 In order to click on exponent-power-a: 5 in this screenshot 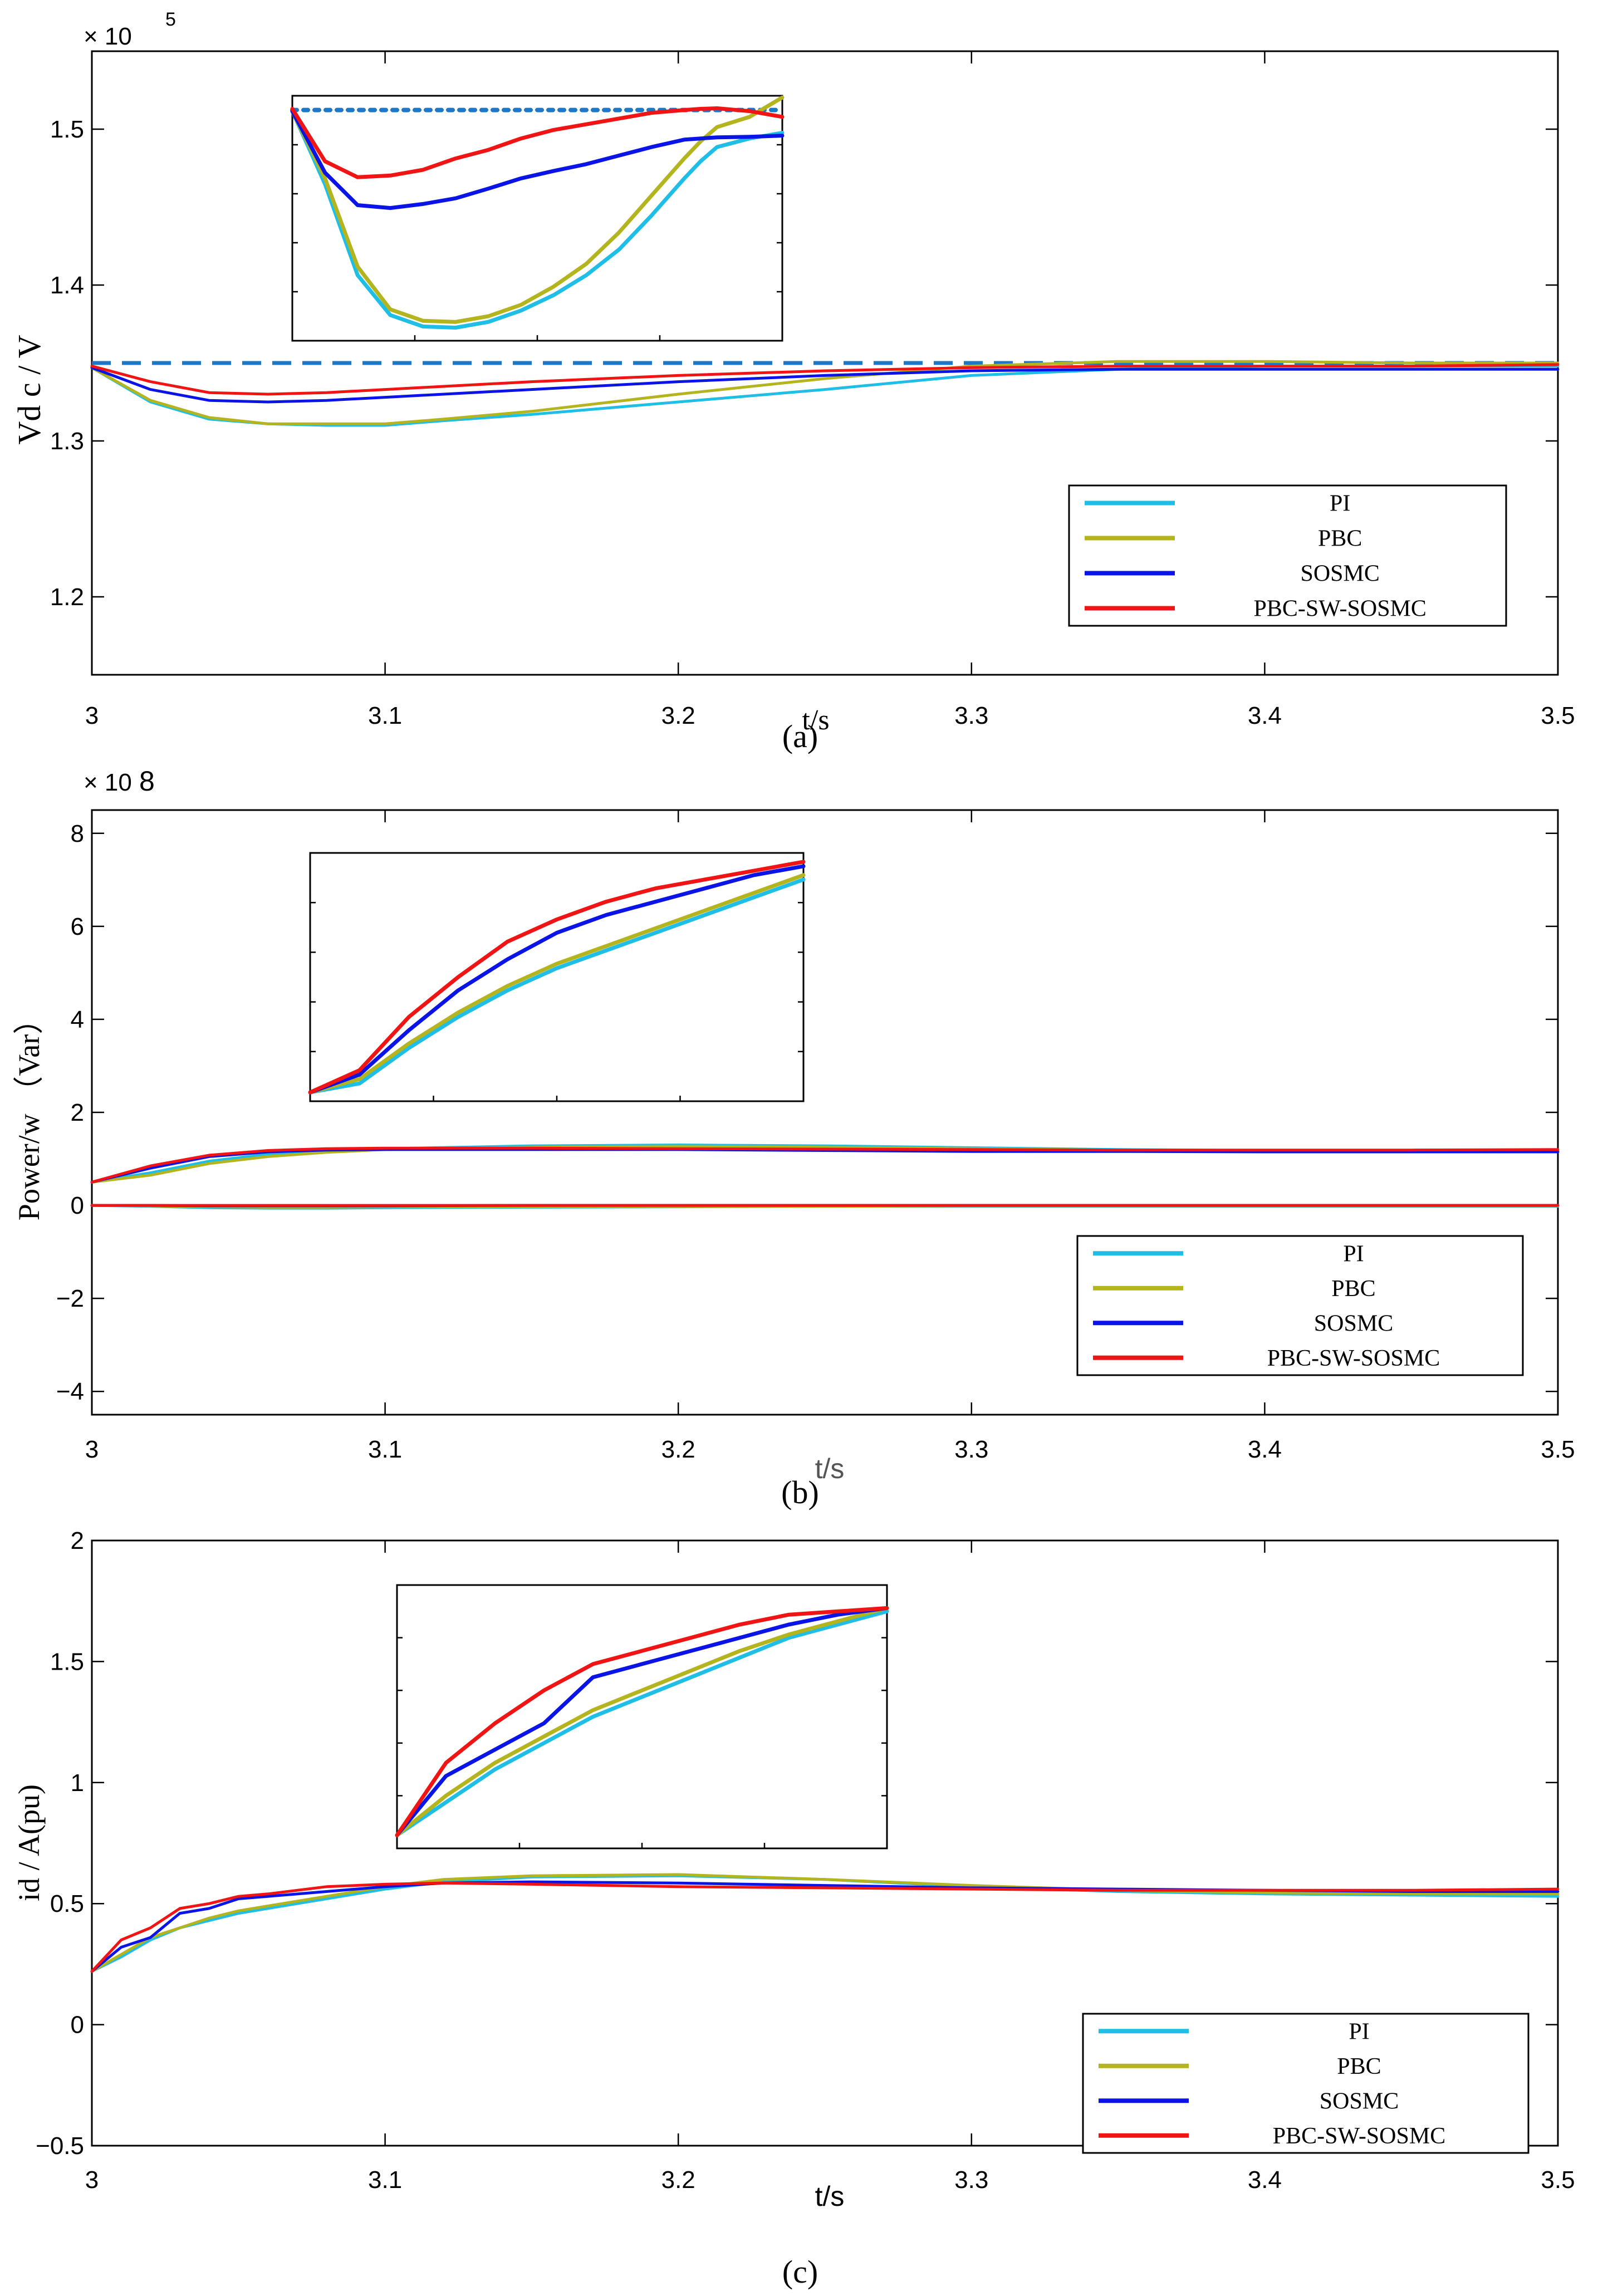, I will do `click(170, 20)`.